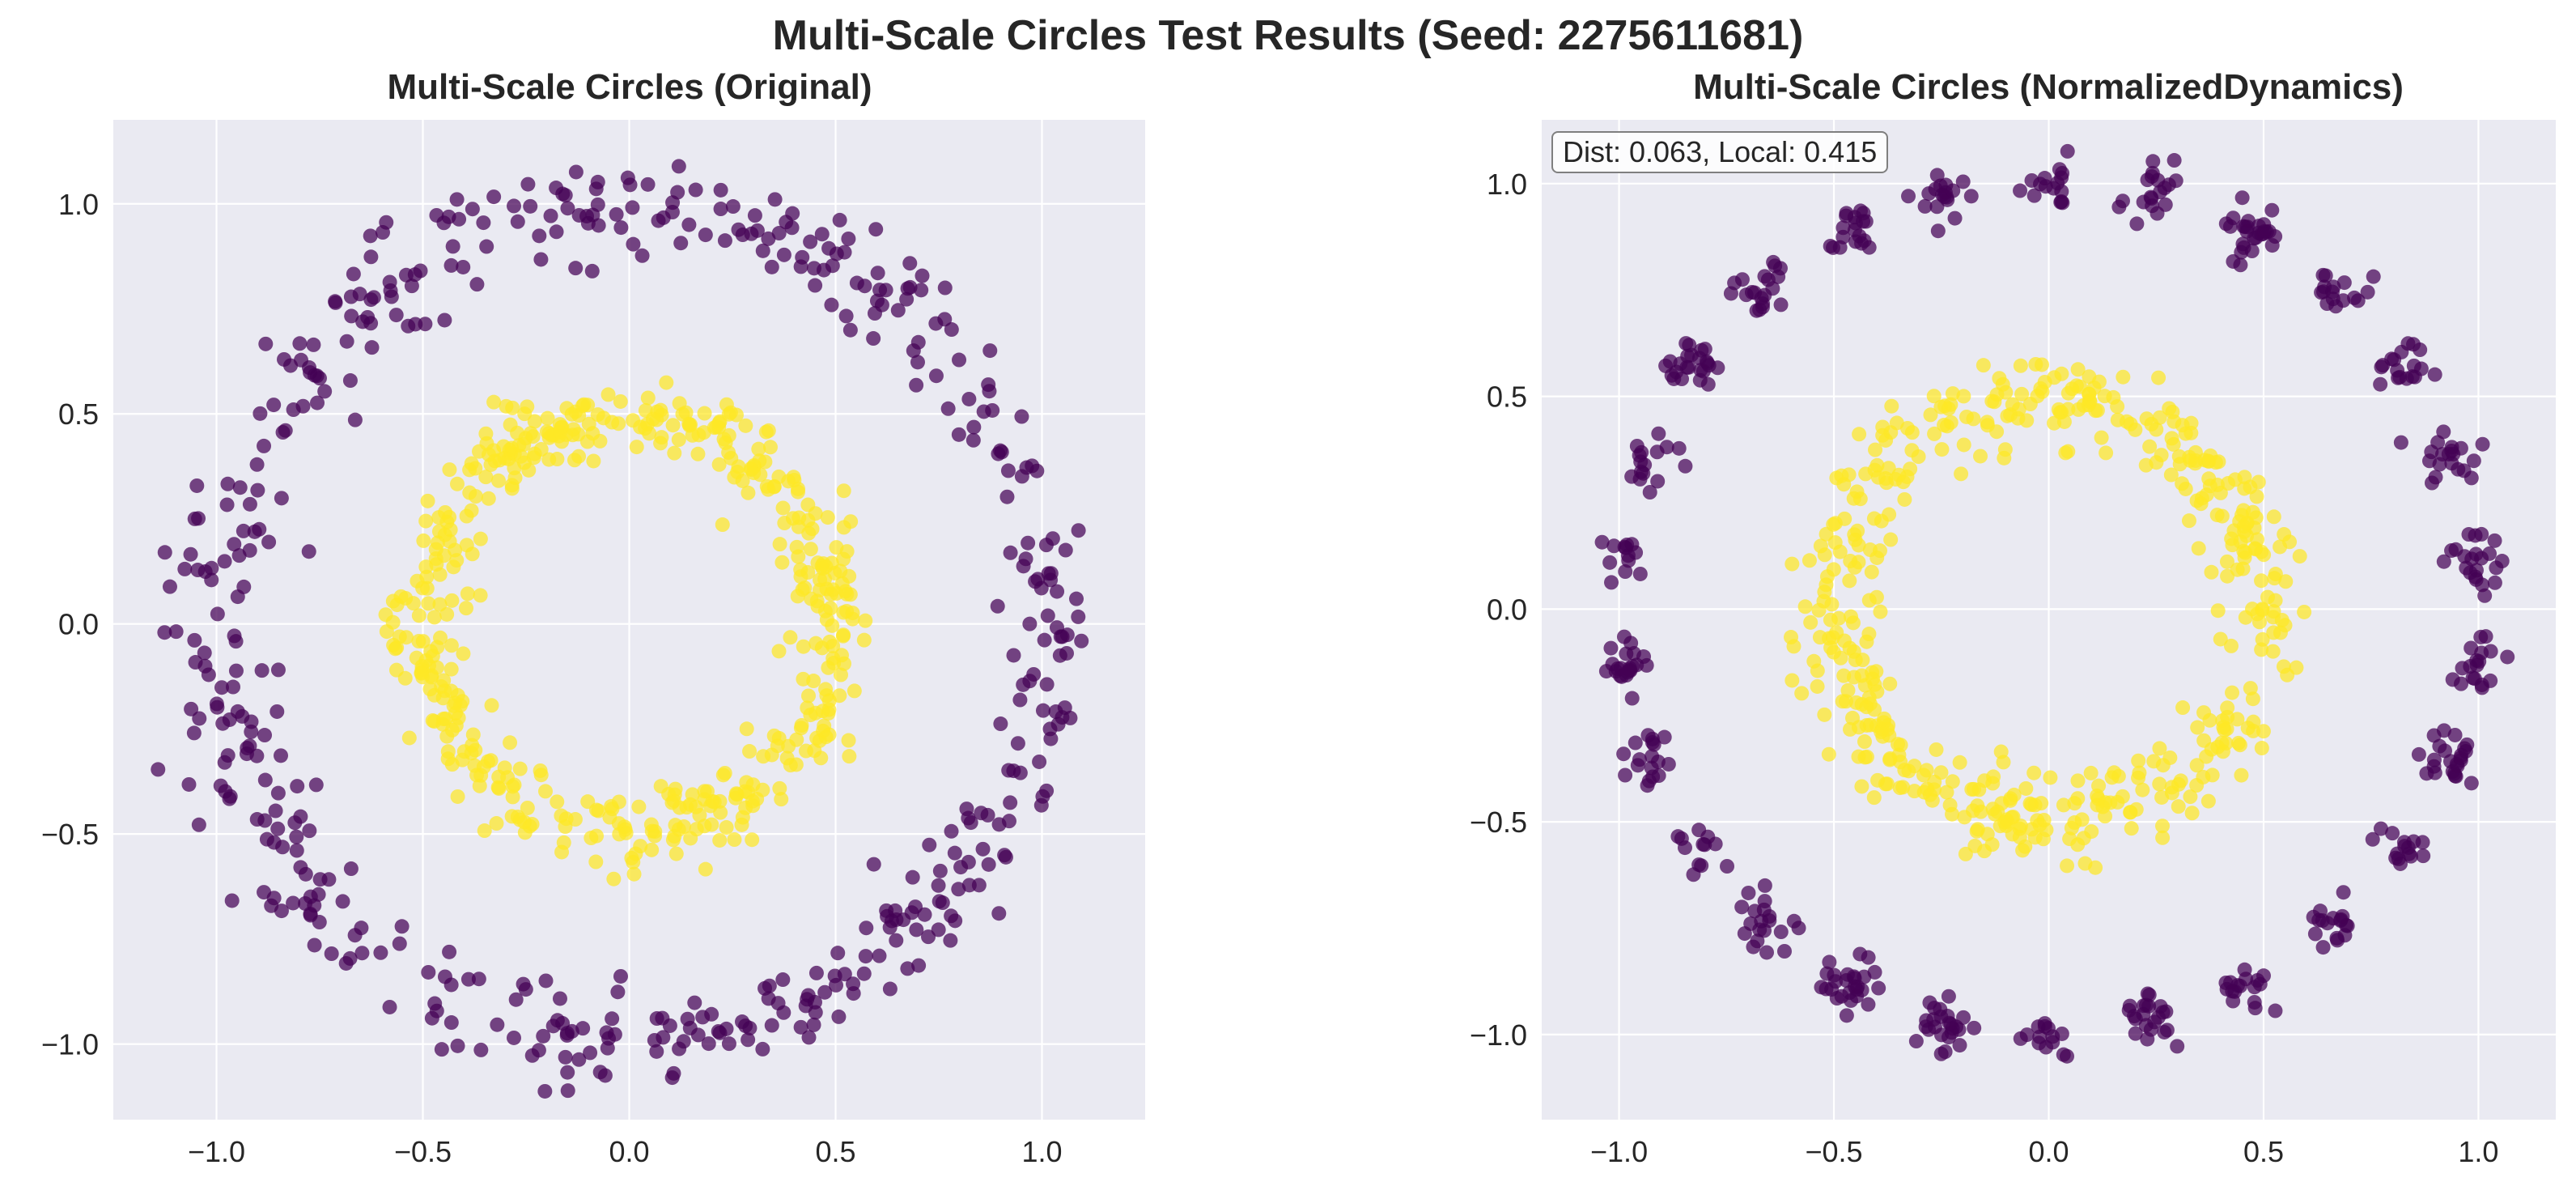 The image size is (2576, 1199). Describe the element at coordinates (78, 414) in the screenshot. I see `left-y-tick-label: 0.5` at that location.